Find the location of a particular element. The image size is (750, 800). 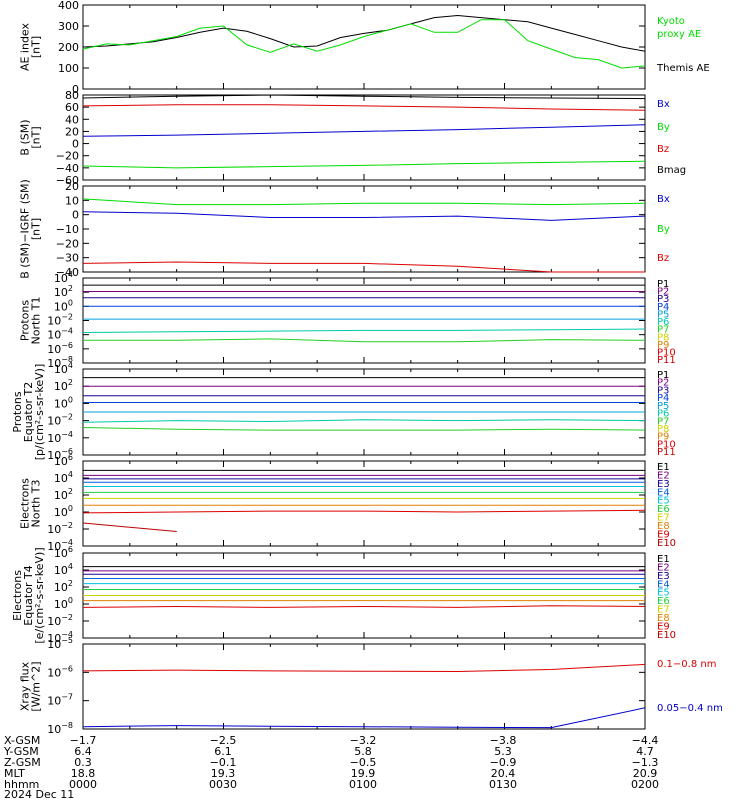

y-tick-label: 80 is located at coordinates (72, 95).